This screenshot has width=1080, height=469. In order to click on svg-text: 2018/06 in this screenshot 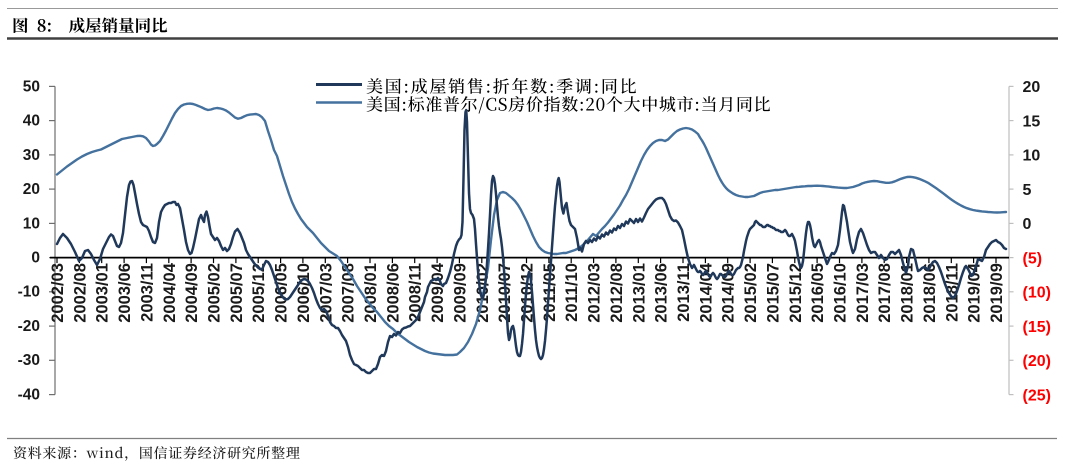, I will do `click(930, 293)`.